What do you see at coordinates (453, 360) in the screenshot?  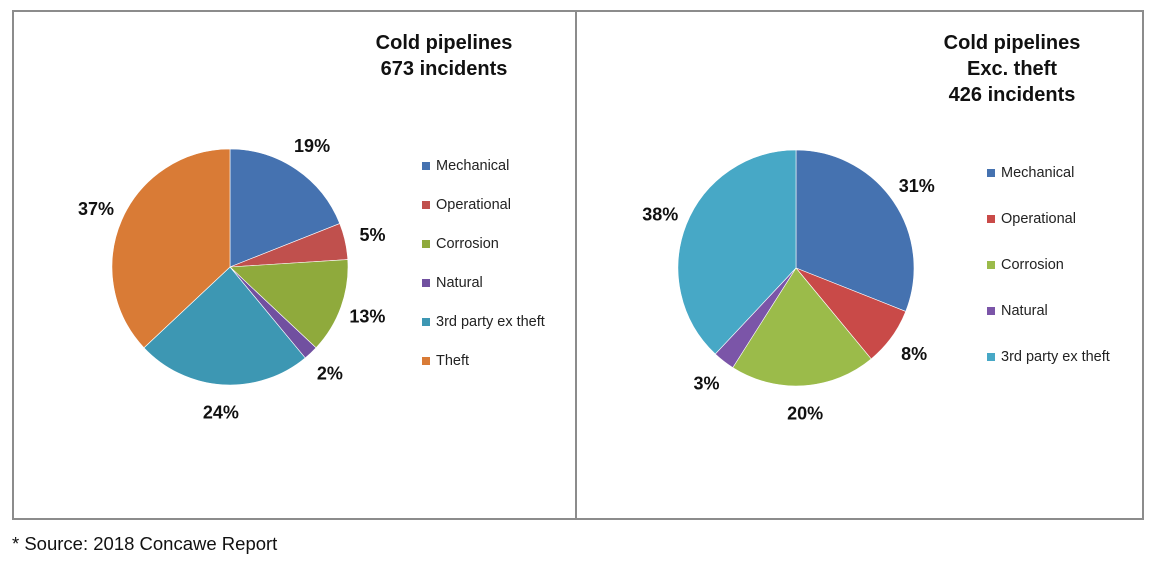 I see `legend-label: Theft` at bounding box center [453, 360].